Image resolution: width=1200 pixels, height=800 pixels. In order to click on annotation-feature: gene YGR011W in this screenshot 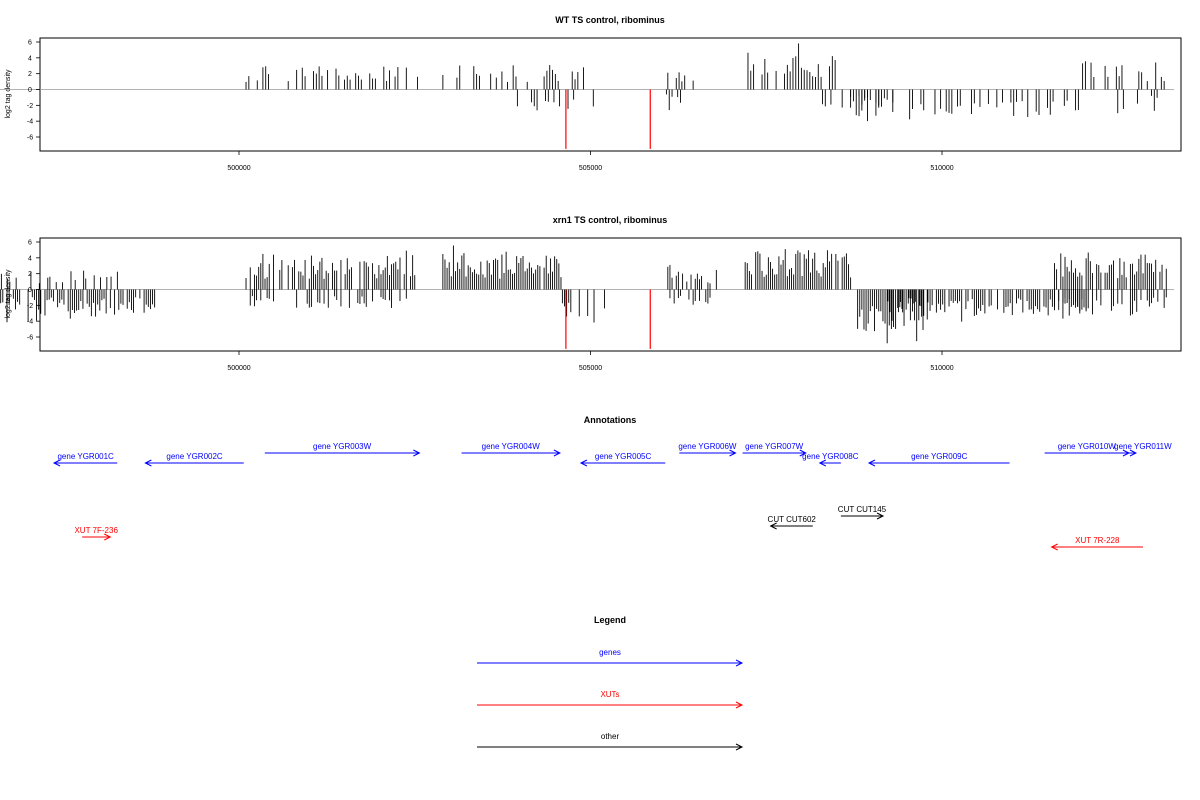, I will do `click(1143, 449)`.